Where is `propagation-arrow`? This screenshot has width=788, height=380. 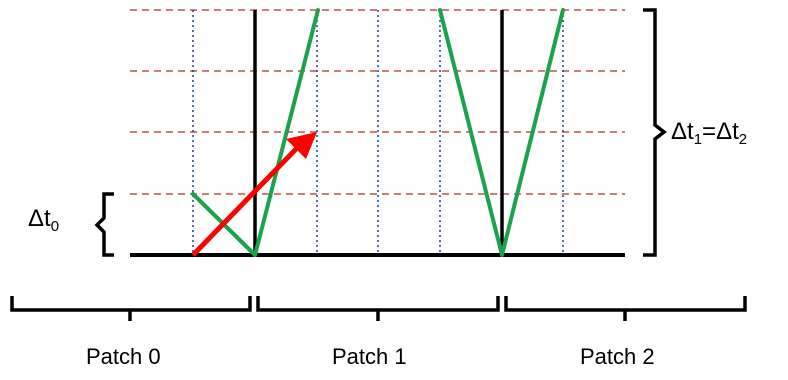
propagation-arrow is located at coordinates (254, 194).